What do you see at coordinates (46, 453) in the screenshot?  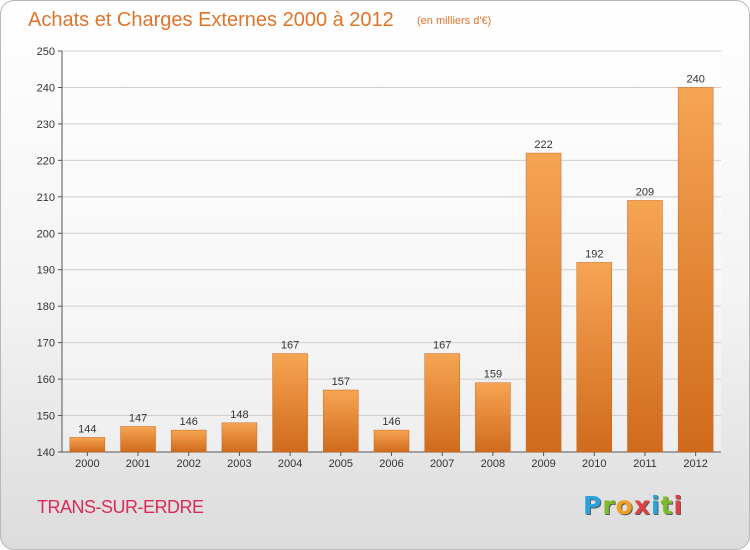 I see `y-tick-label: 140` at bounding box center [46, 453].